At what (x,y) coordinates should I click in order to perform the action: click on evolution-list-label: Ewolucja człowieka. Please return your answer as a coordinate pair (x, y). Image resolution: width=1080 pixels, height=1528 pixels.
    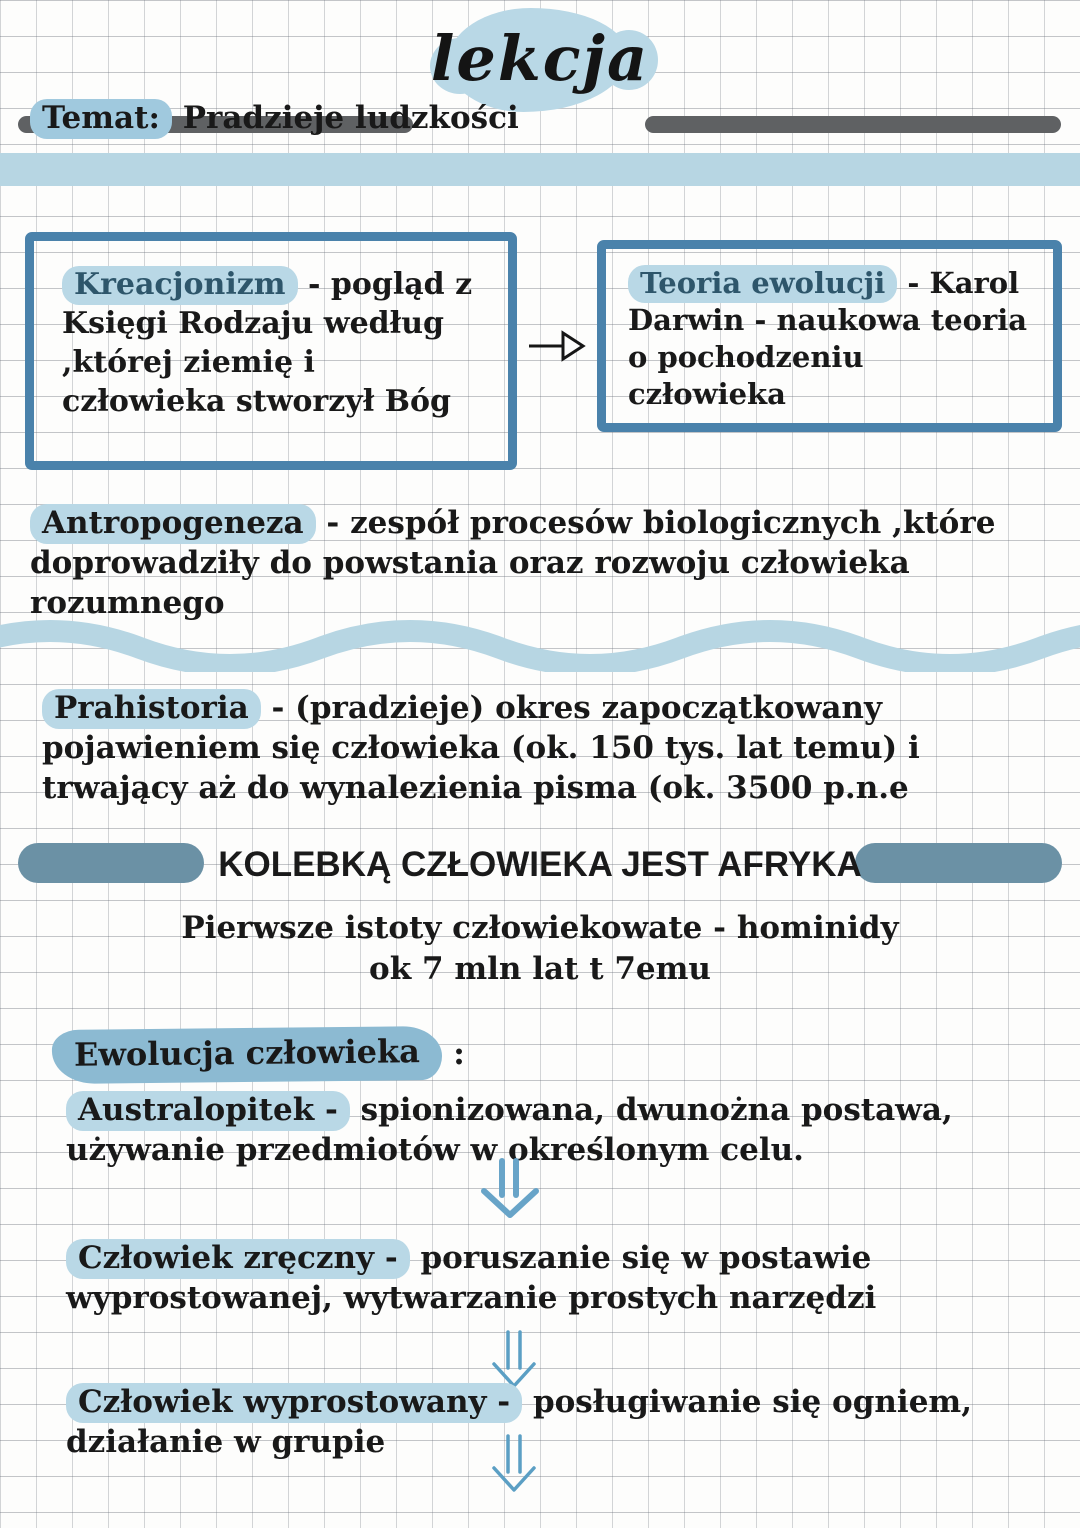
    Looking at the image, I should click on (247, 1055).